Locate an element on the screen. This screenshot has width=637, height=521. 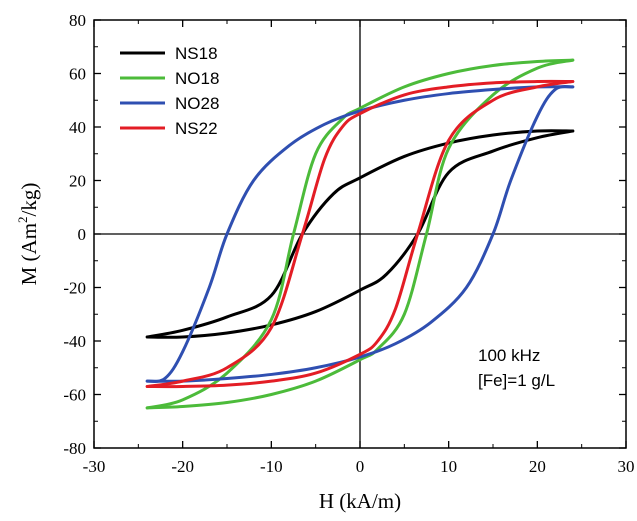
x-tick-label: 10 is located at coordinates (448, 466).